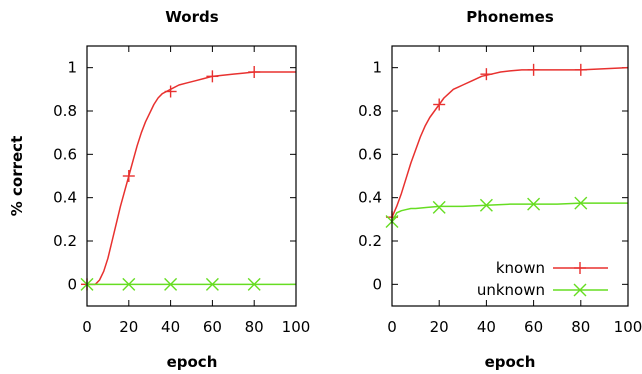 Image resolution: width=642 pixels, height=374 pixels. Describe the element at coordinates (370, 198) in the screenshot. I see `phonemes-y-tick-label: 0.4` at that location.